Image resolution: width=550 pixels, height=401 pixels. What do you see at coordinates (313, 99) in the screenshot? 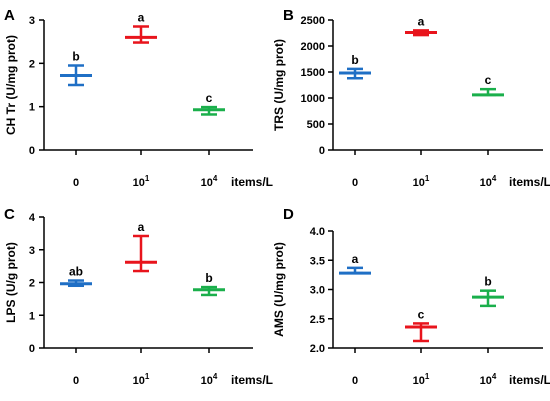
I see `y-tick-label: 1000` at bounding box center [313, 99].